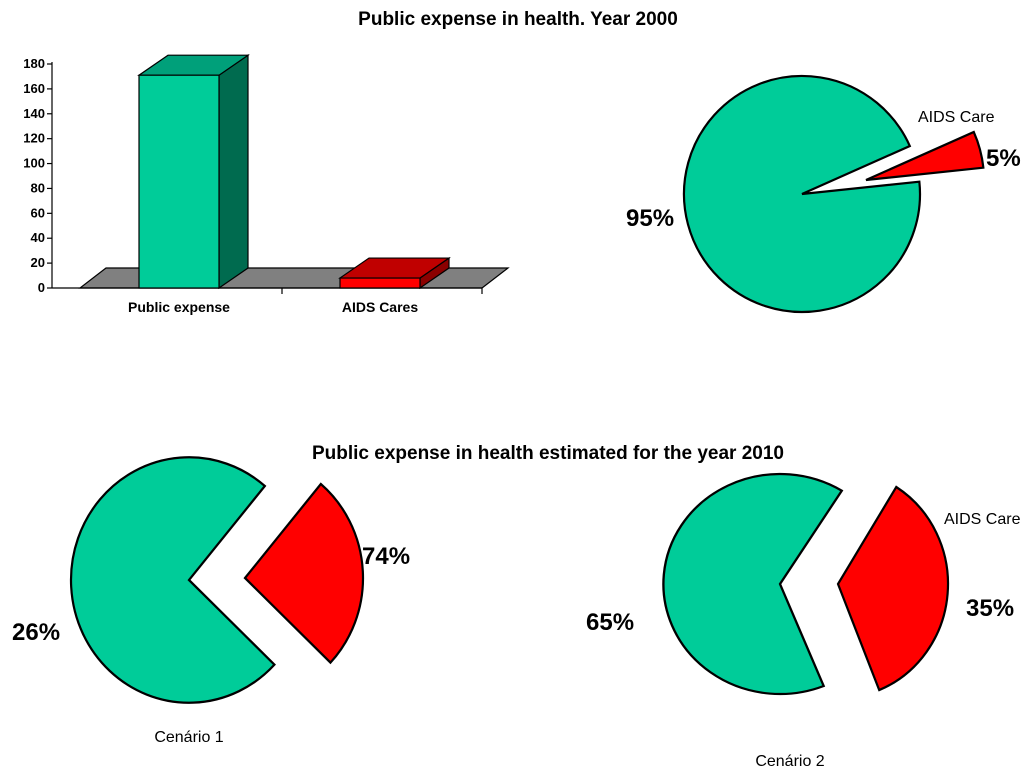 This screenshot has height=770, width=1032. I want to click on y-tick-label: 0, so click(41, 287).